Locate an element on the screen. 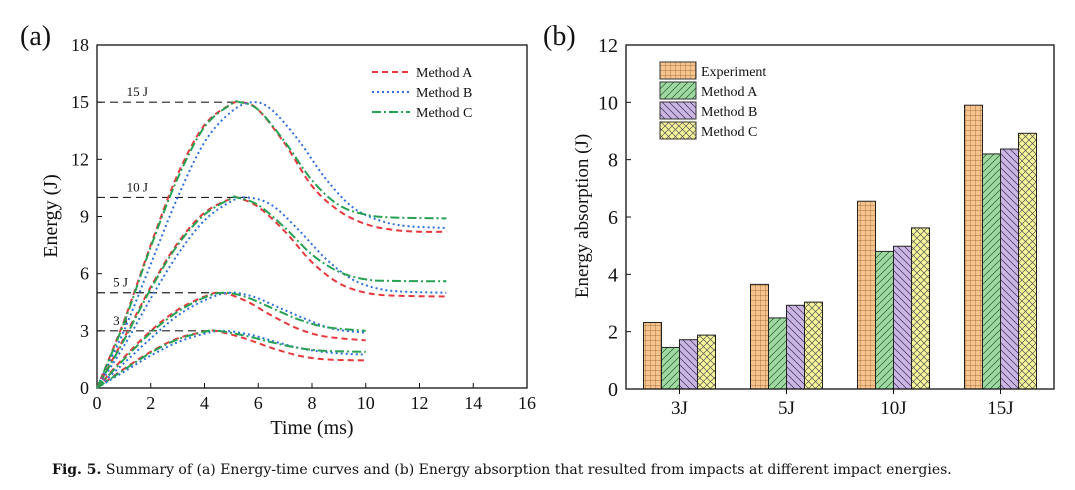  y-tick-label: 9 is located at coordinates (84, 217).